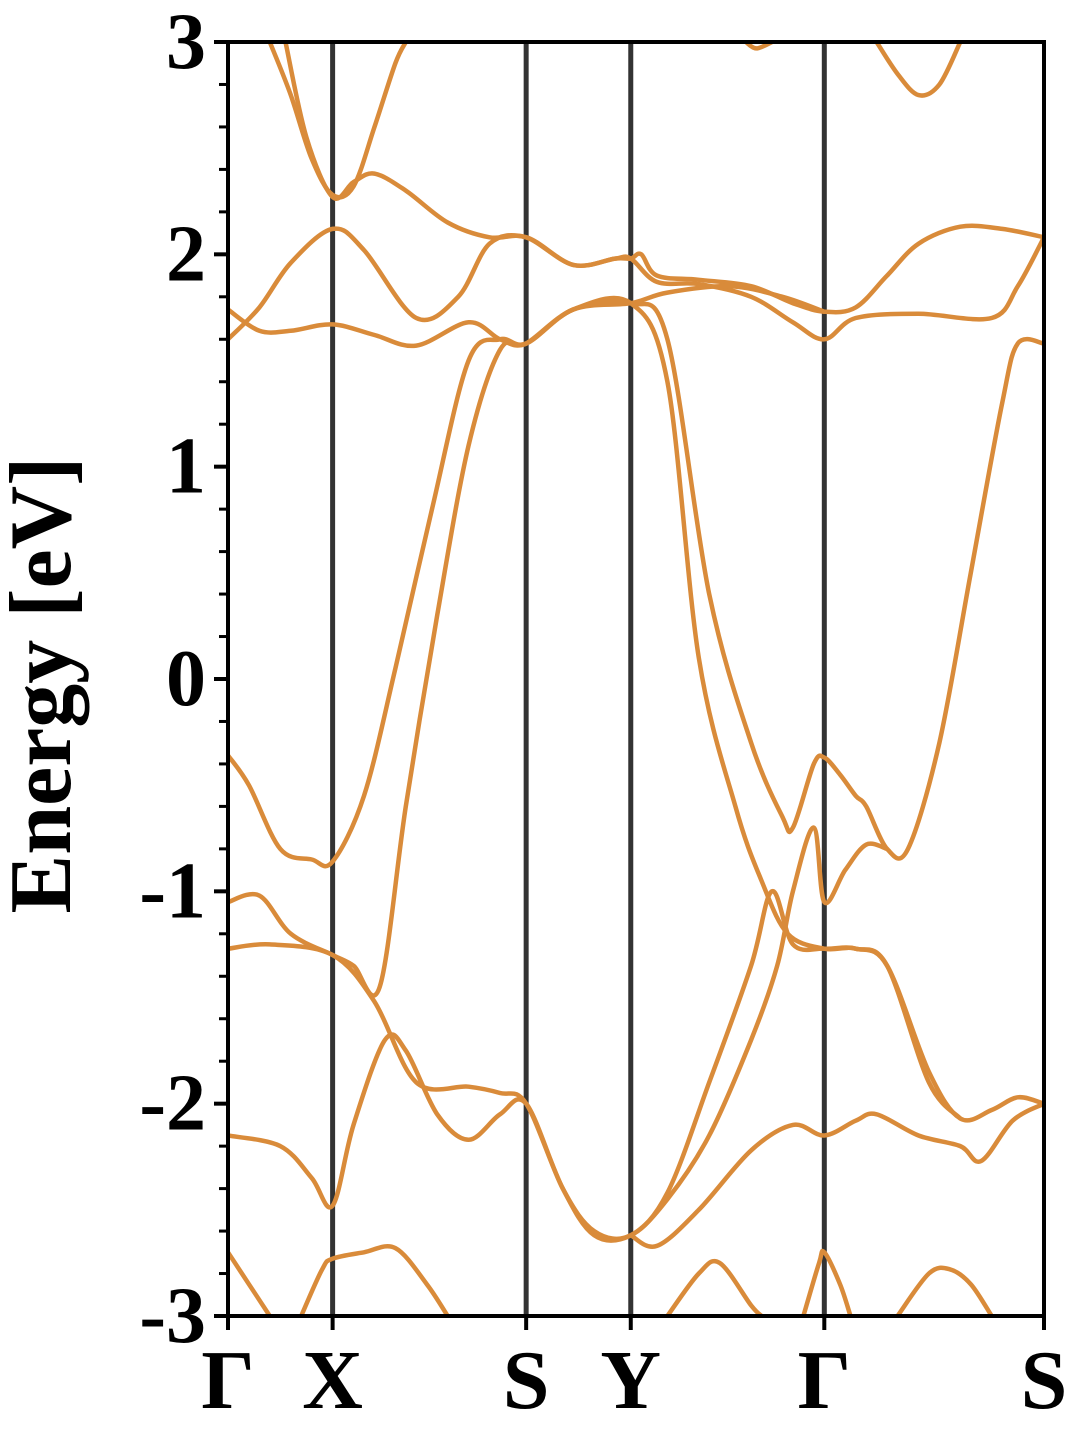  Describe the element at coordinates (186, 254) in the screenshot. I see `y-tick-label: 2` at that location.